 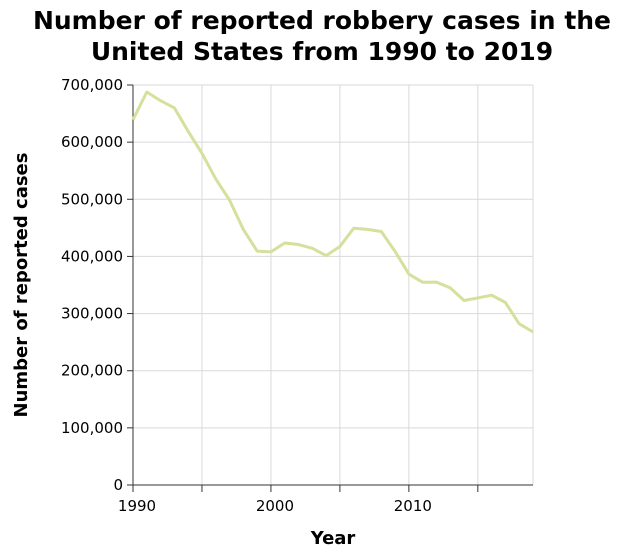 What do you see at coordinates (137, 506) in the screenshot?
I see `x-tick-label: 1990` at bounding box center [137, 506].